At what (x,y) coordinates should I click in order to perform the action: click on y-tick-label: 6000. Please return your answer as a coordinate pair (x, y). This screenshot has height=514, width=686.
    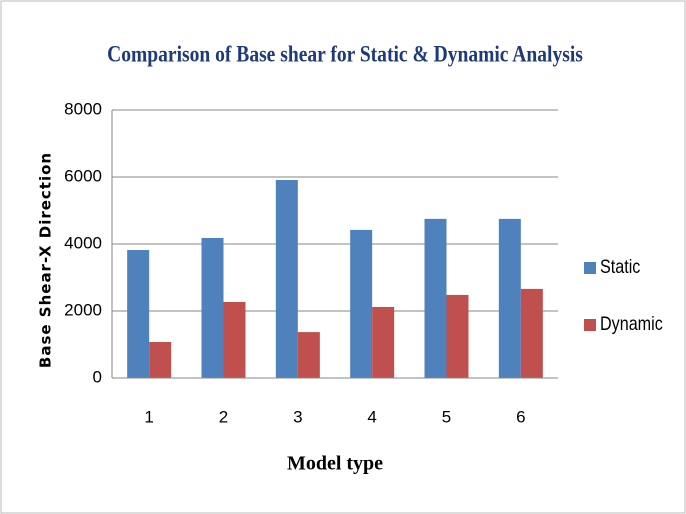
    Looking at the image, I should click on (83, 175).